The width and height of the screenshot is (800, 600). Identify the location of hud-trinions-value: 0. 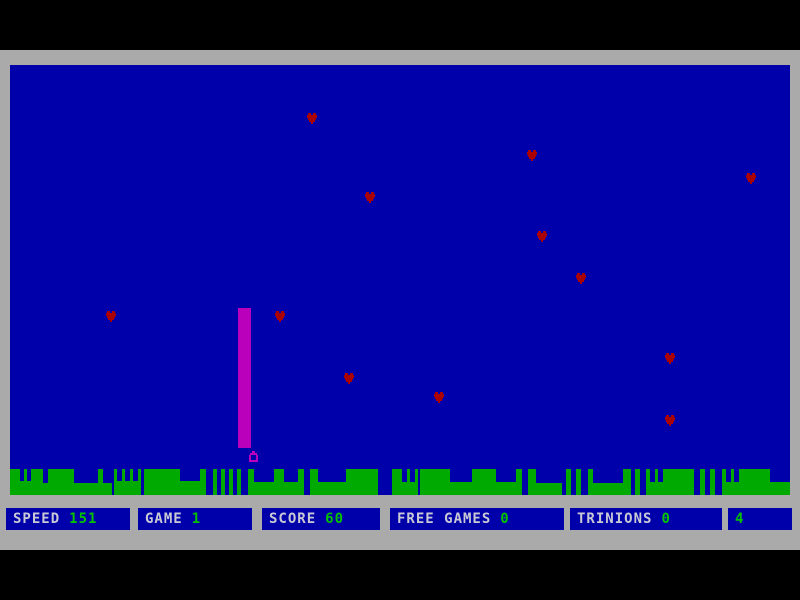
(666, 519).